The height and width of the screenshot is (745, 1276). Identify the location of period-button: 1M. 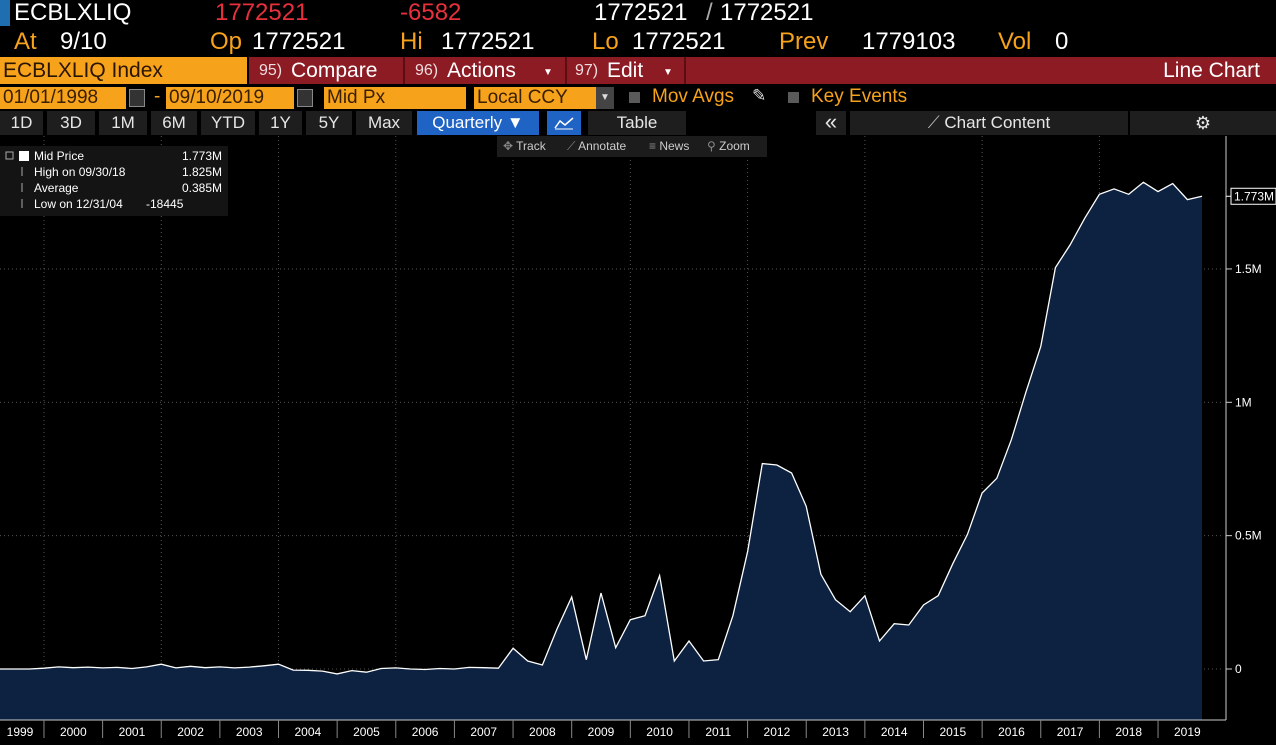
(123, 123).